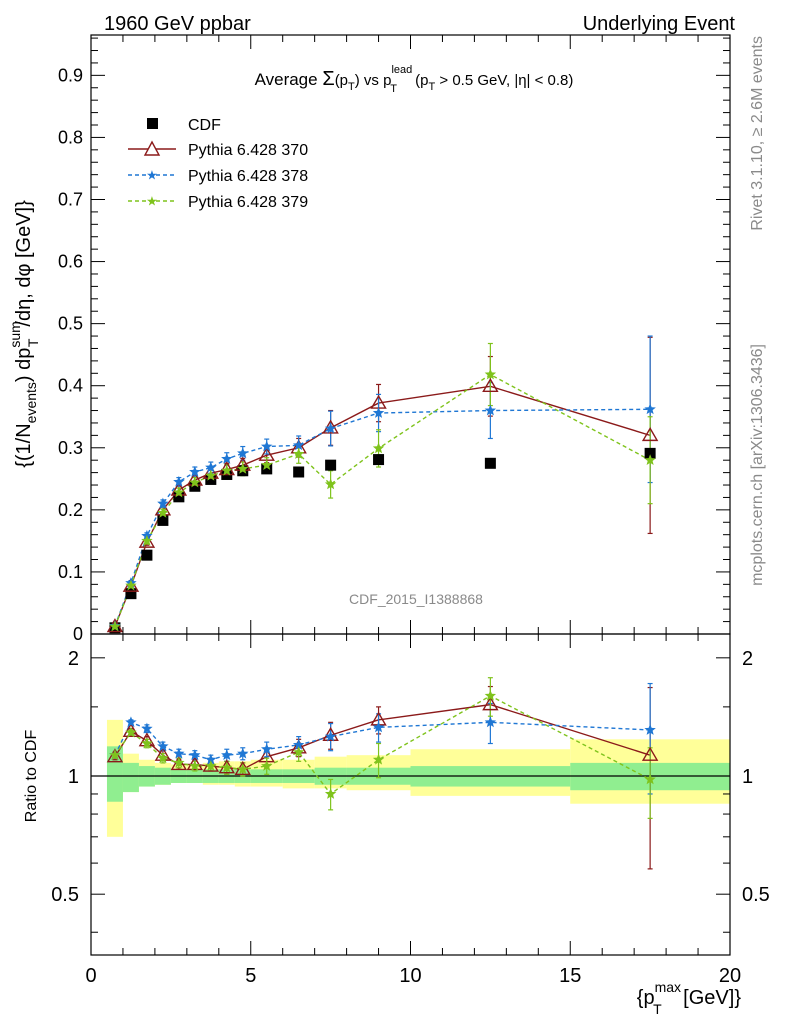 Image resolution: width=786 pixels, height=1024 pixels. Describe the element at coordinates (152, 176) in the screenshot. I see `legend-378-marker: ★` at that location.